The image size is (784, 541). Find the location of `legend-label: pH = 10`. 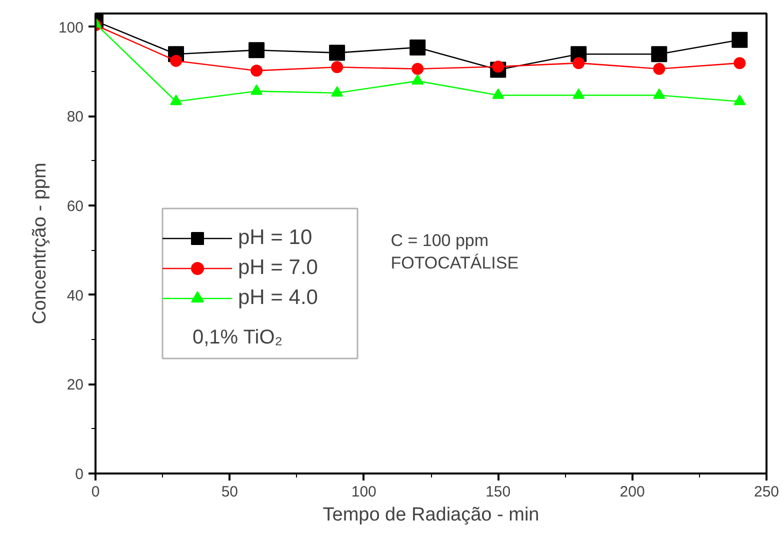

legend-label: pH = 10 is located at coordinates (275, 238).